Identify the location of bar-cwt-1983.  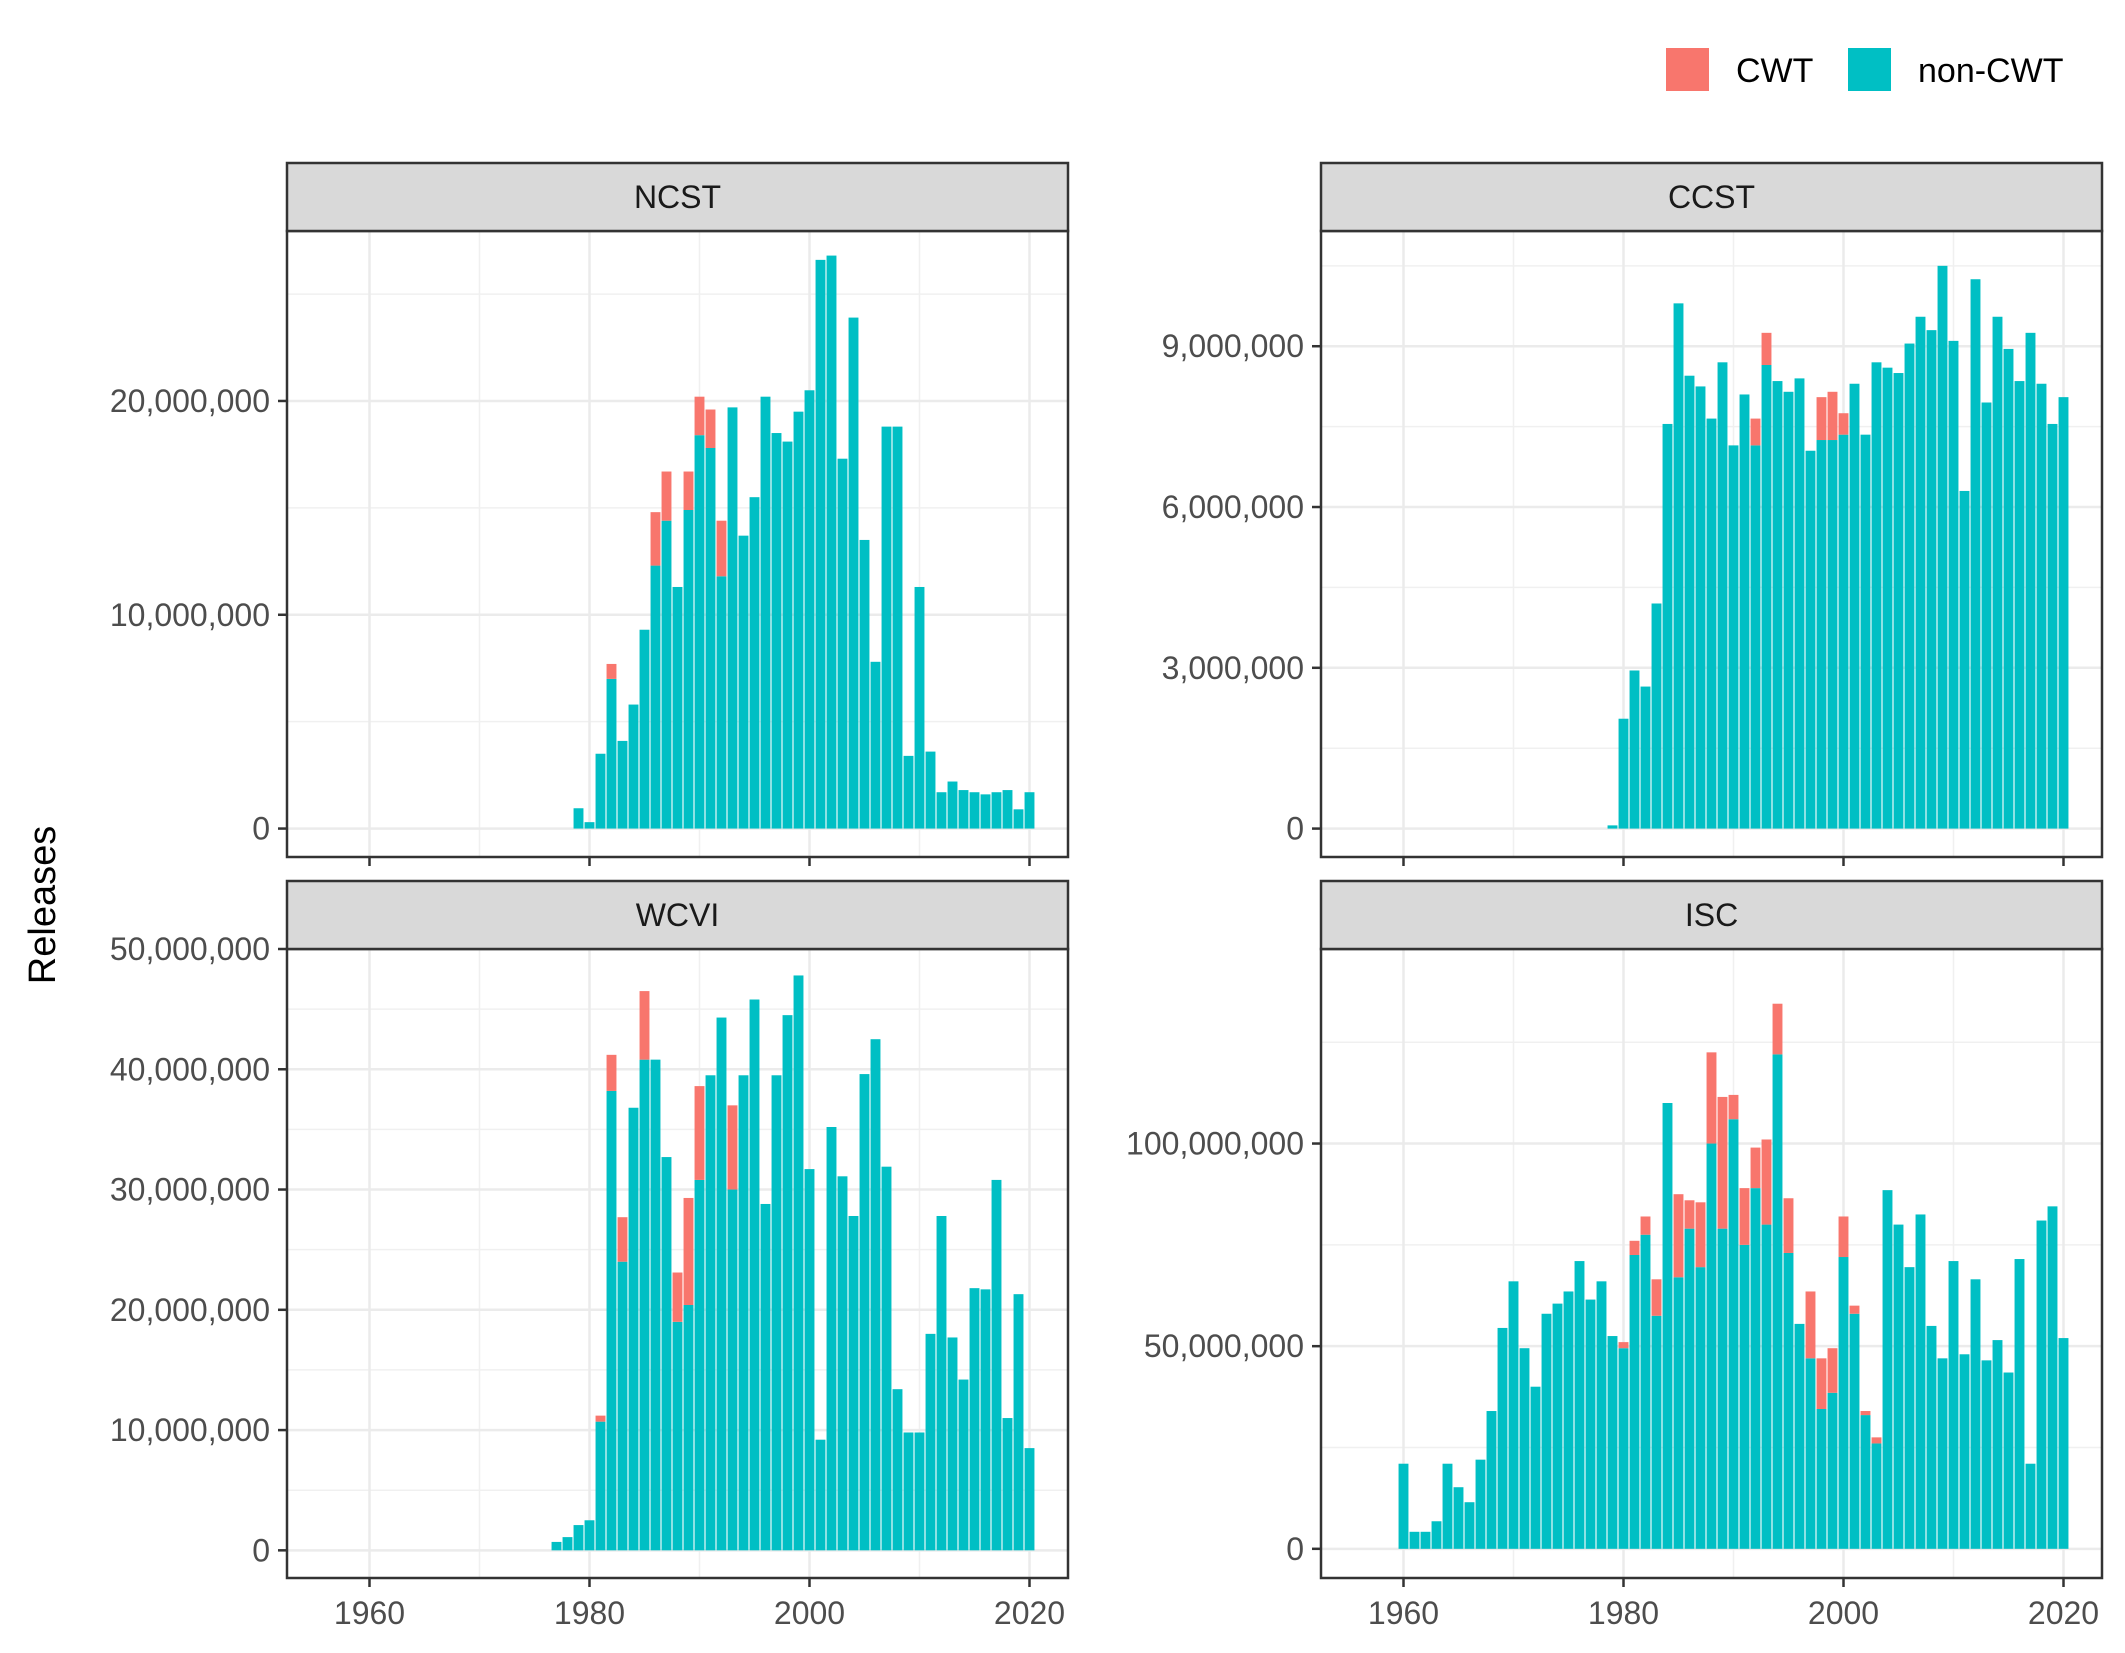
(1656, 1297).